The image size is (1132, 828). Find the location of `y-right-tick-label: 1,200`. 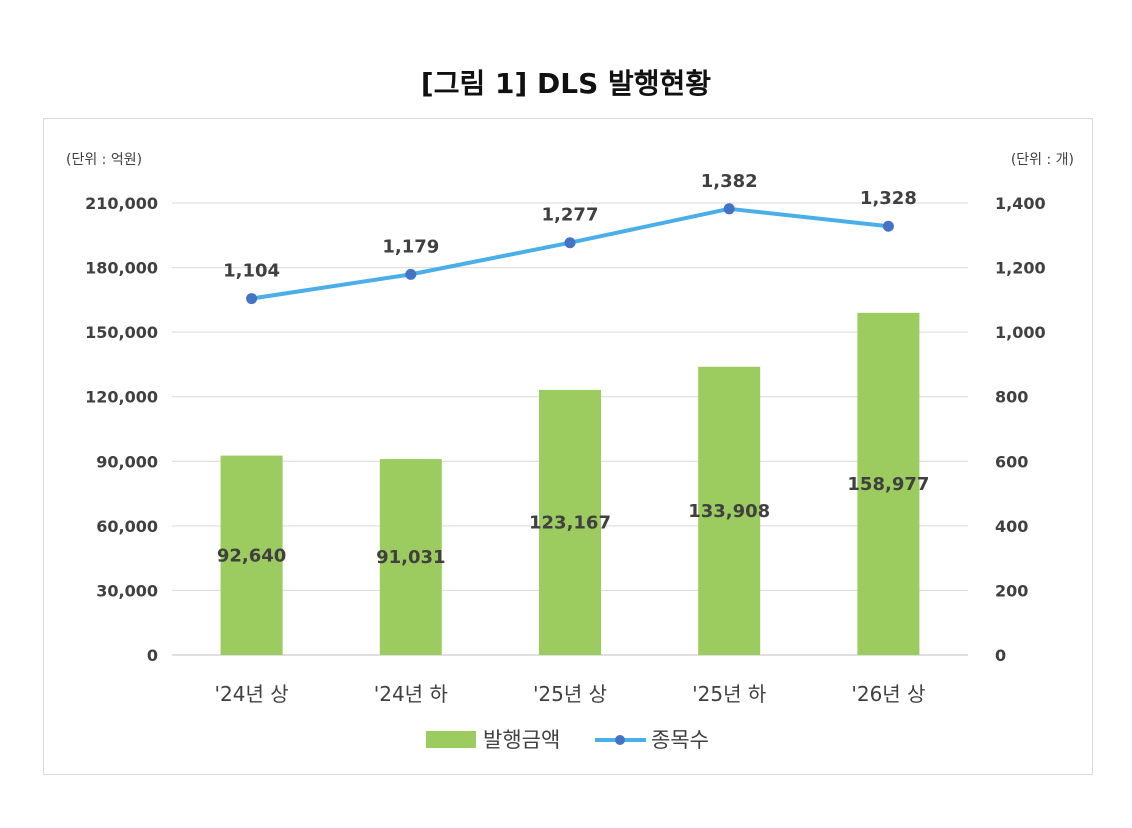

y-right-tick-label: 1,200 is located at coordinates (1020, 268).